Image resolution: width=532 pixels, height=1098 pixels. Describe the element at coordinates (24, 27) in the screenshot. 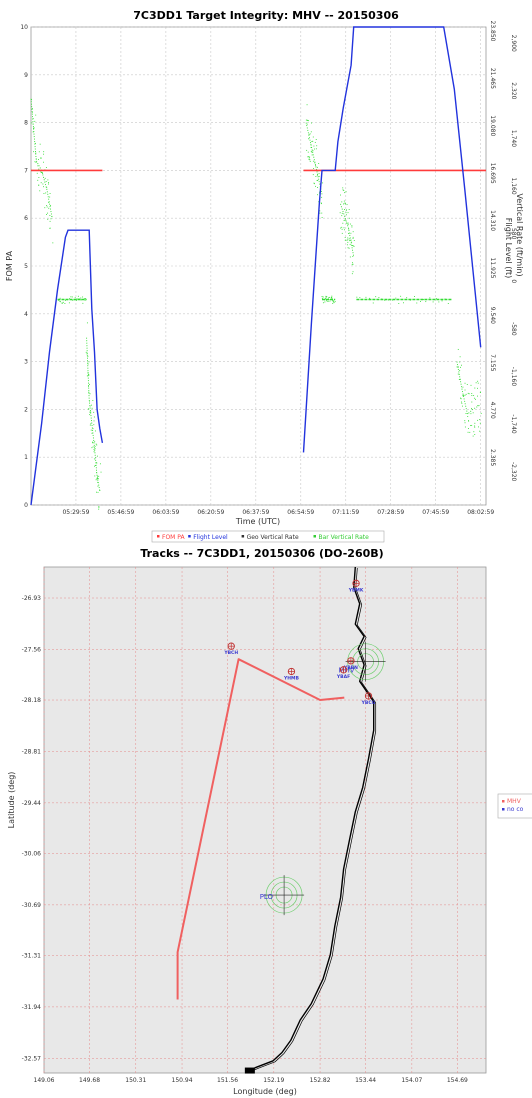

I see `chart1-y-tick: 10` at that location.